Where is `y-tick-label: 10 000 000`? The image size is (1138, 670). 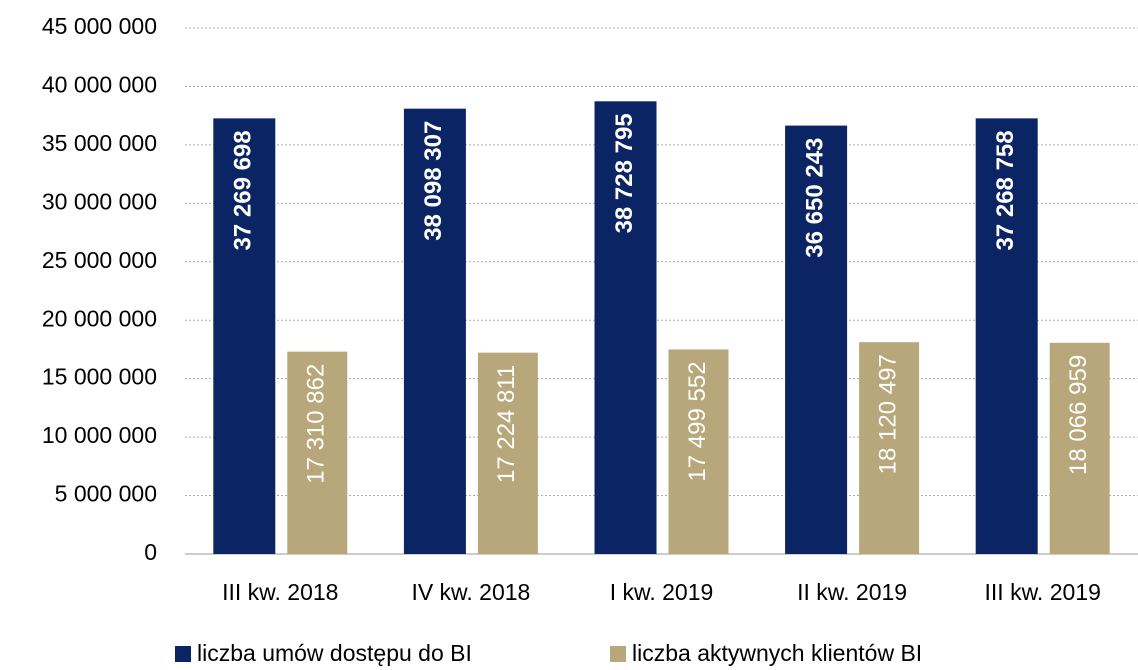 y-tick-label: 10 000 000 is located at coordinates (99, 435).